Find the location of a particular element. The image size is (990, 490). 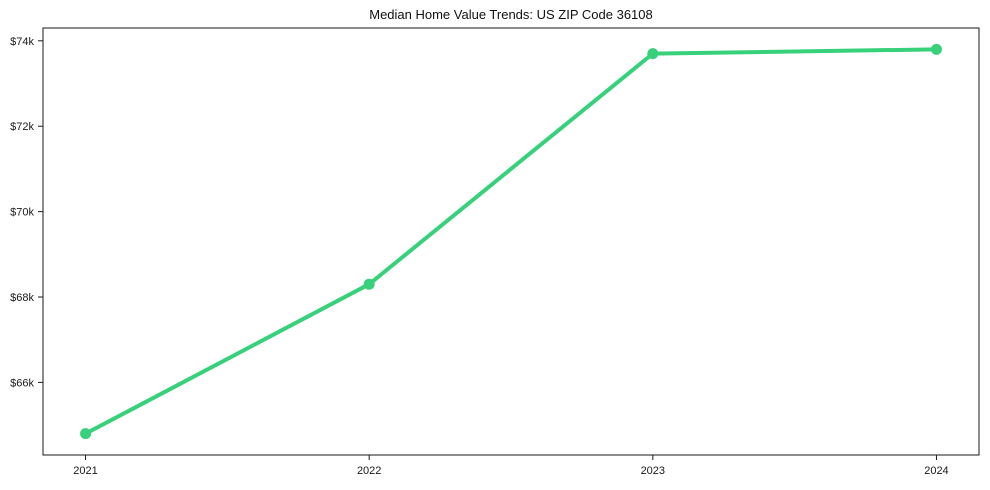

y-tick-label: $74k is located at coordinates (22, 42).